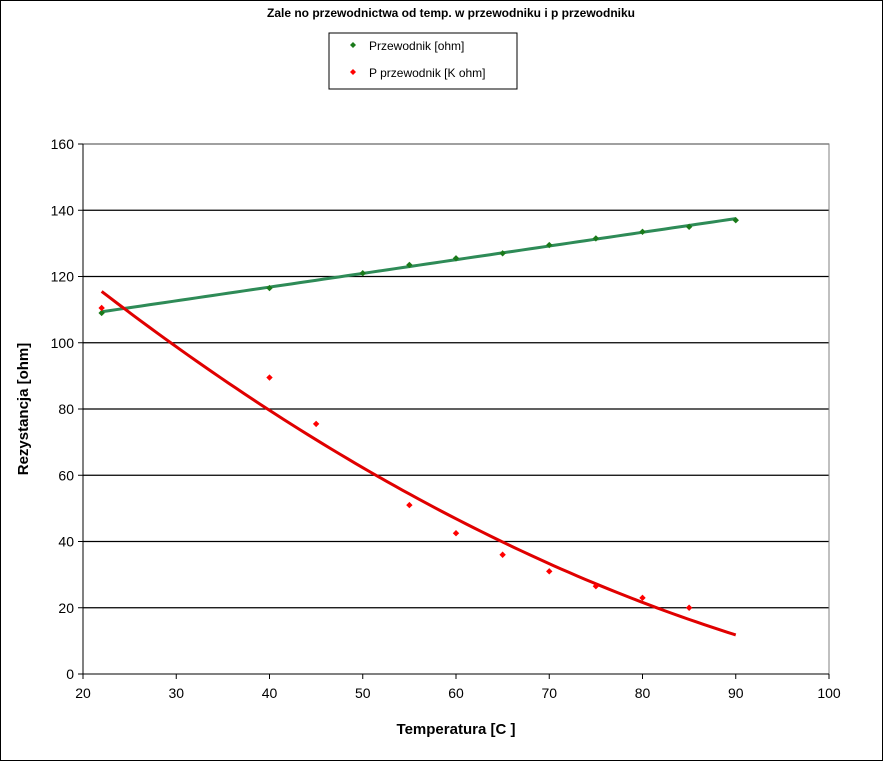 This screenshot has height=761, width=883. Describe the element at coordinates (70, 674) in the screenshot. I see `y-tick-label-0: 0` at that location.